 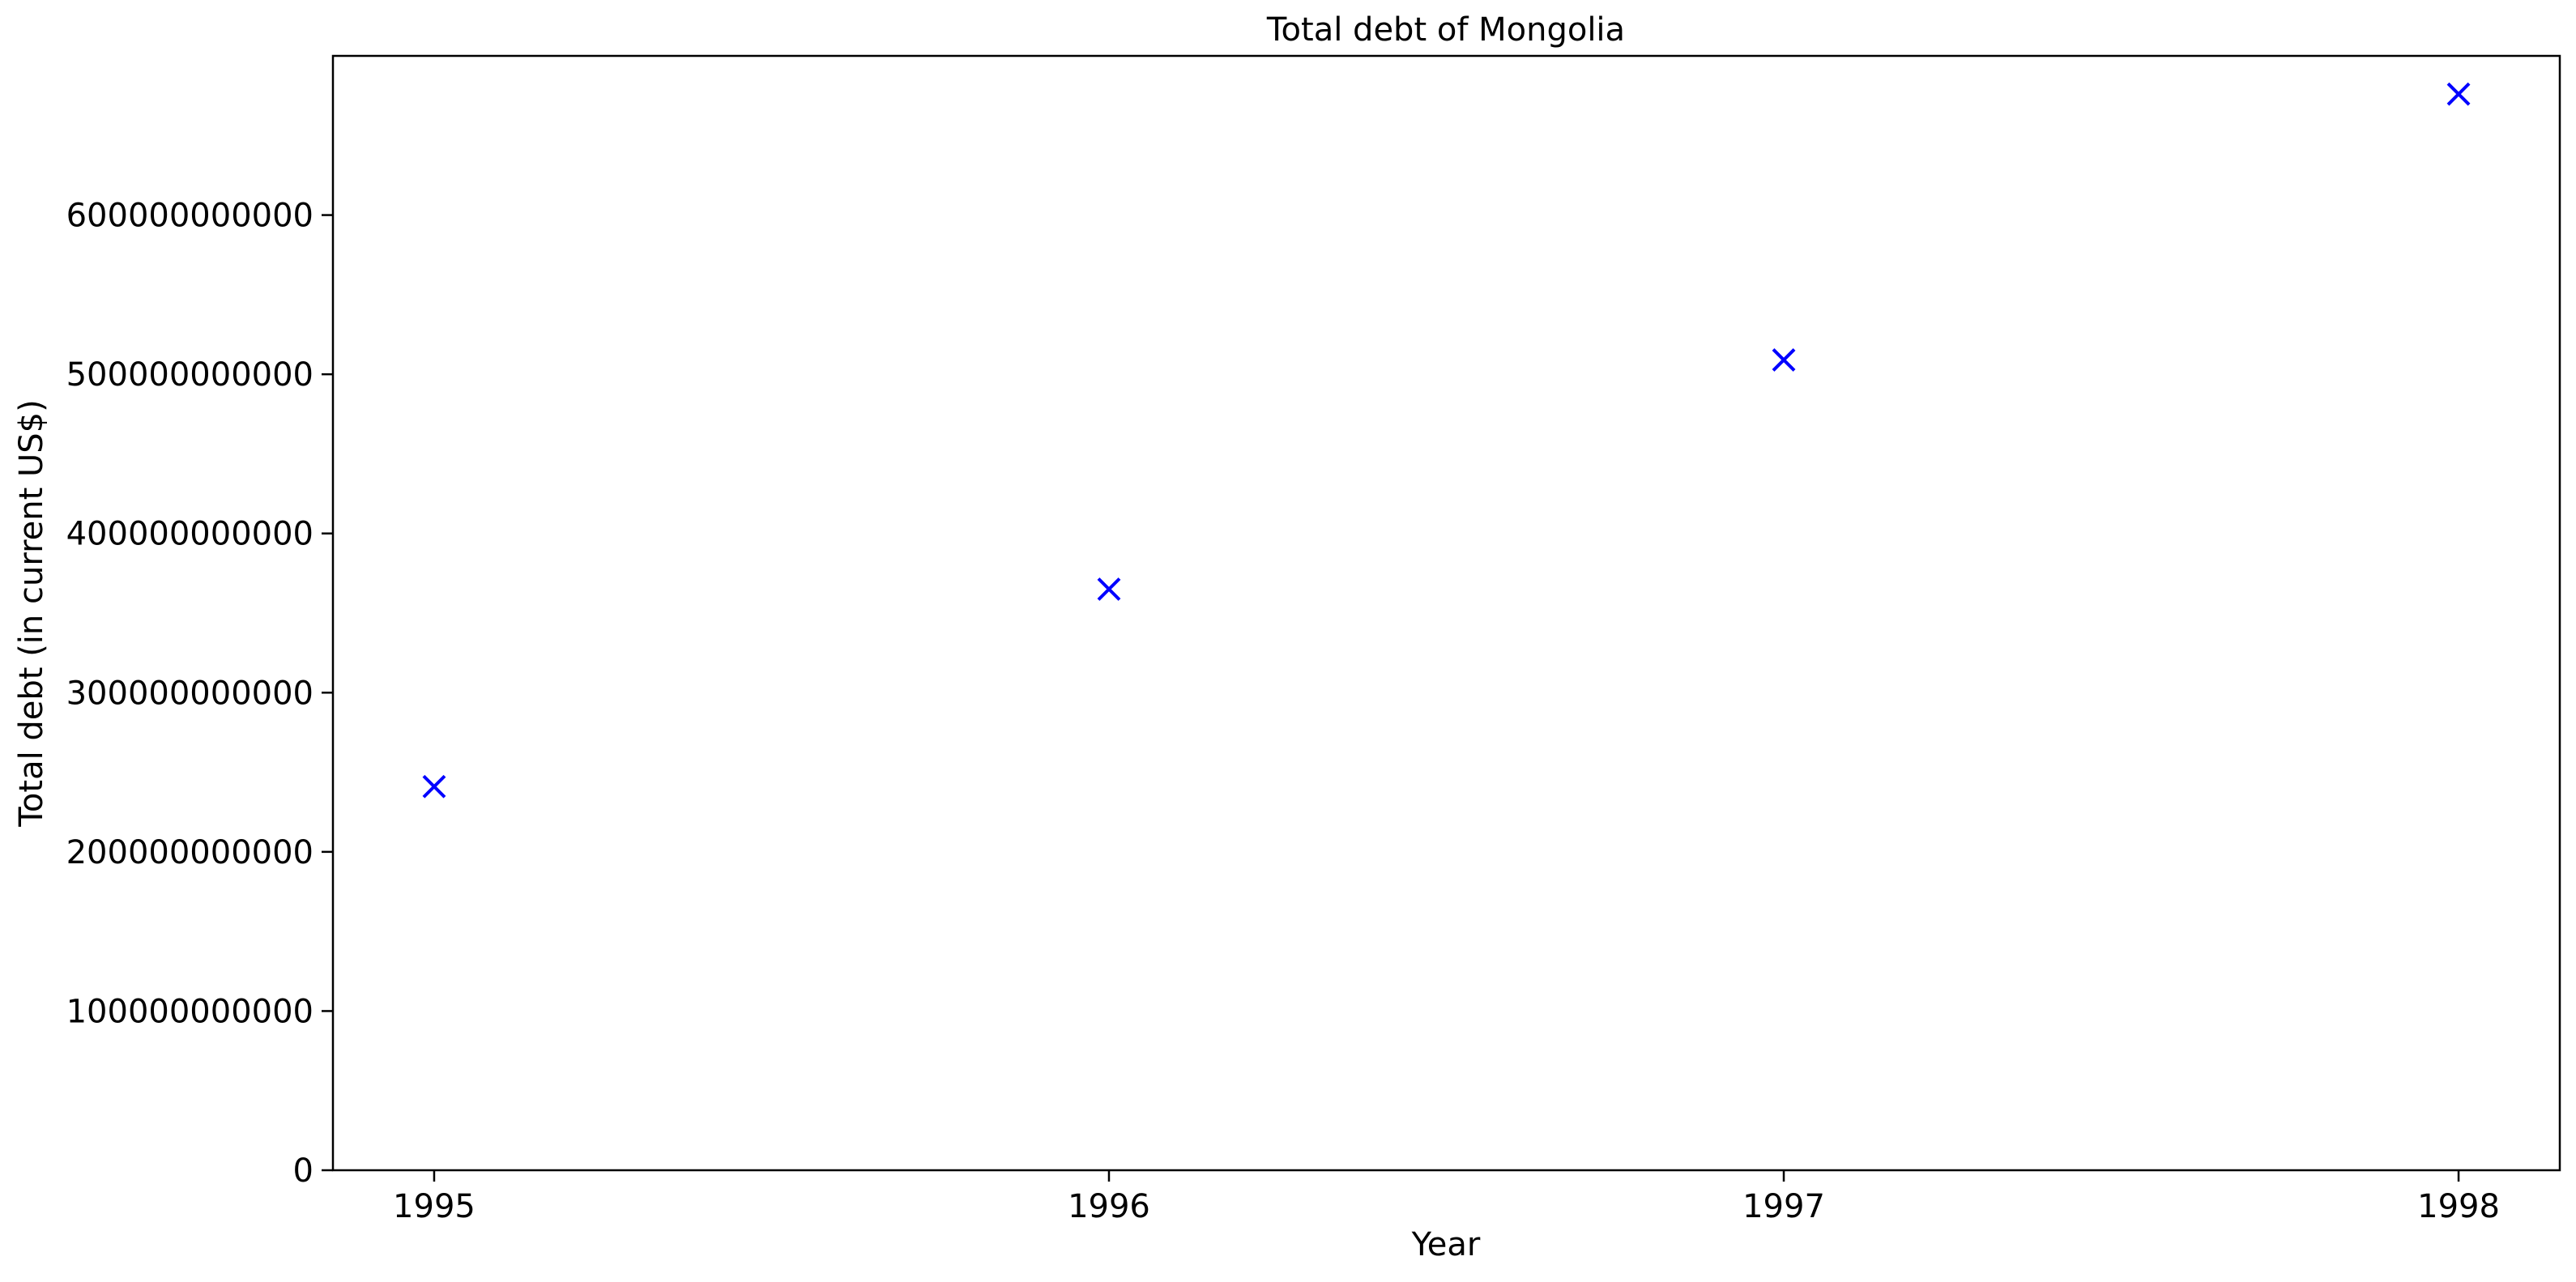 What do you see at coordinates (2458, 1206) in the screenshot?
I see `x-tick-label: 1998` at bounding box center [2458, 1206].